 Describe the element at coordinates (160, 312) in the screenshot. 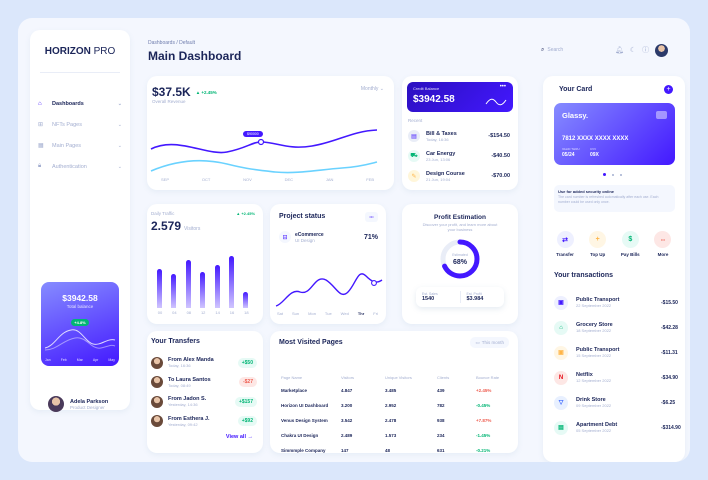

I see `traffic-day-label: 00` at that location.